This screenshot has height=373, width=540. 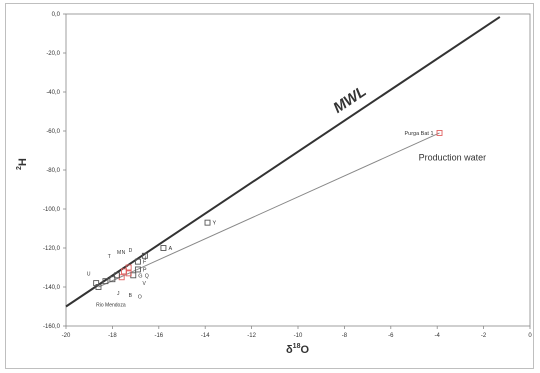 I want to click on x-axis-superscript: 18, so click(x=297, y=346).